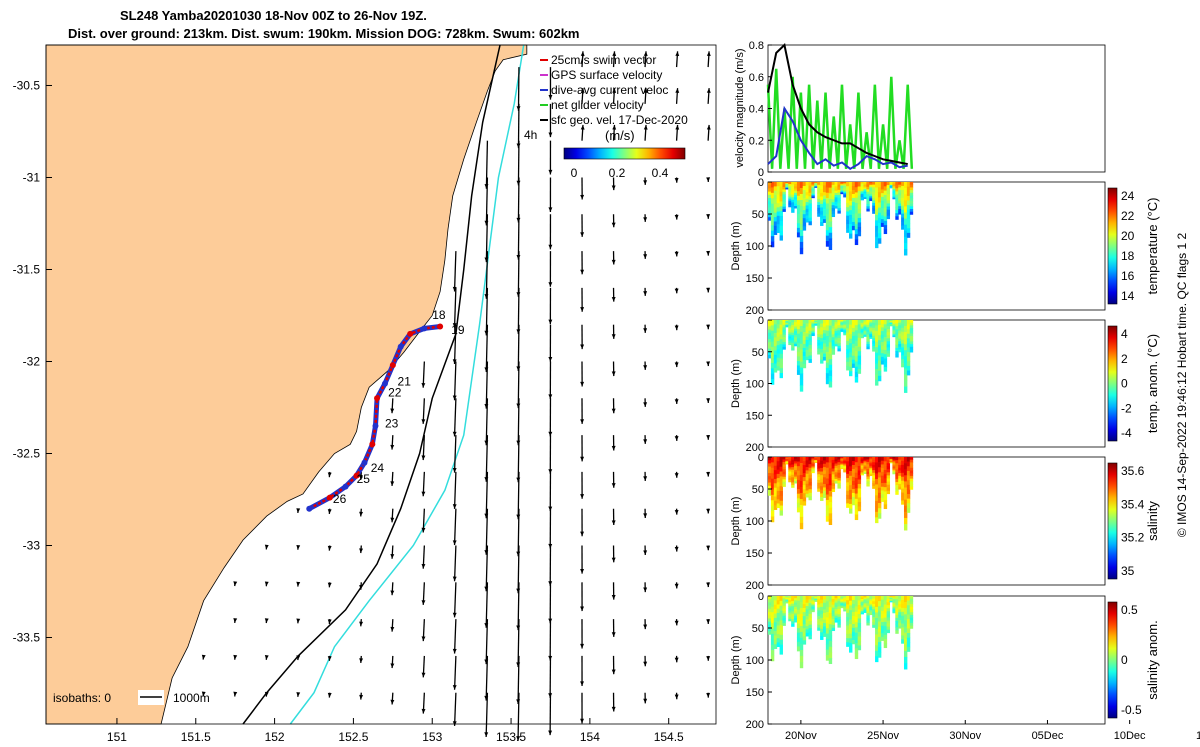 The width and height of the screenshot is (1200, 747). Describe the element at coordinates (609, 90) in the screenshot. I see `legend-entry: dive-avg current veloc` at that location.